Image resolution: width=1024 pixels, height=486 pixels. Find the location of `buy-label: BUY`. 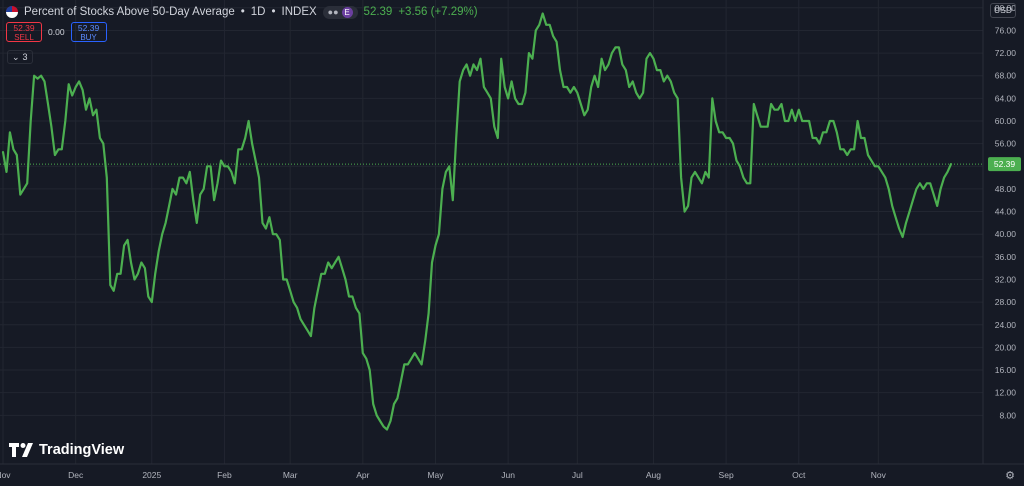

buy-label: BUY is located at coordinates (88, 37).